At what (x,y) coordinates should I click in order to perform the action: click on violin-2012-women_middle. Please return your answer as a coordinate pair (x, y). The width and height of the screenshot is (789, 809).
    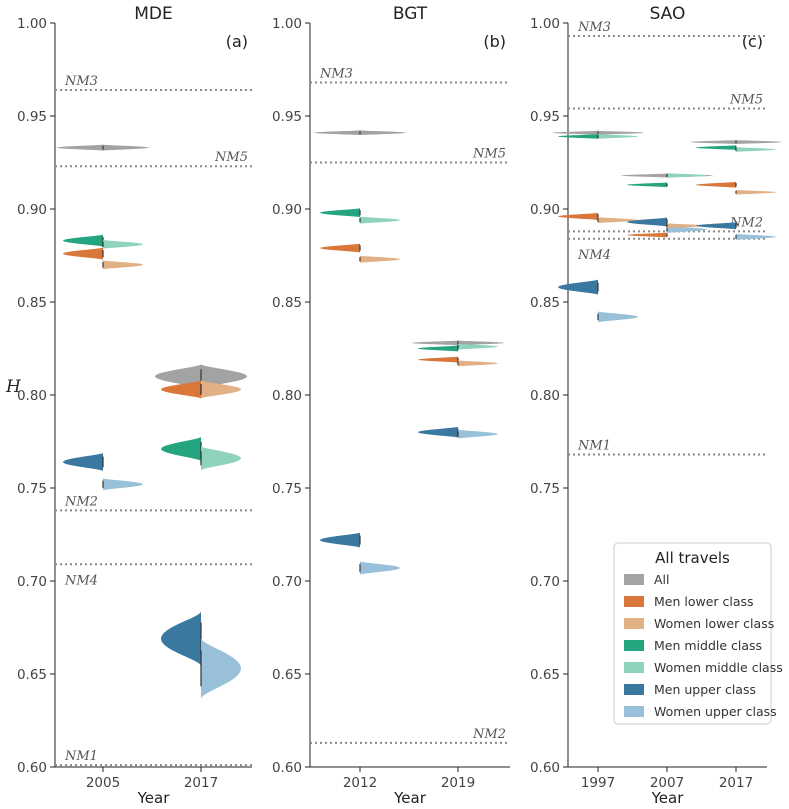
    Looking at the image, I should click on (379, 220).